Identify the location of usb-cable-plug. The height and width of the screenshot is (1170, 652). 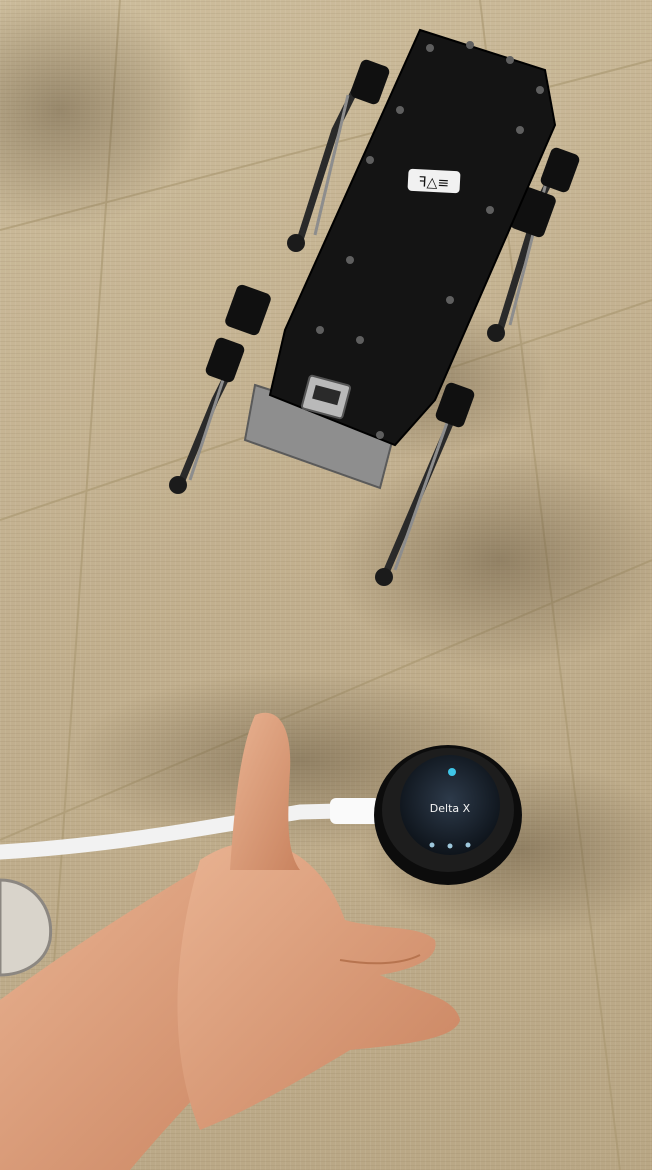
(355, 811).